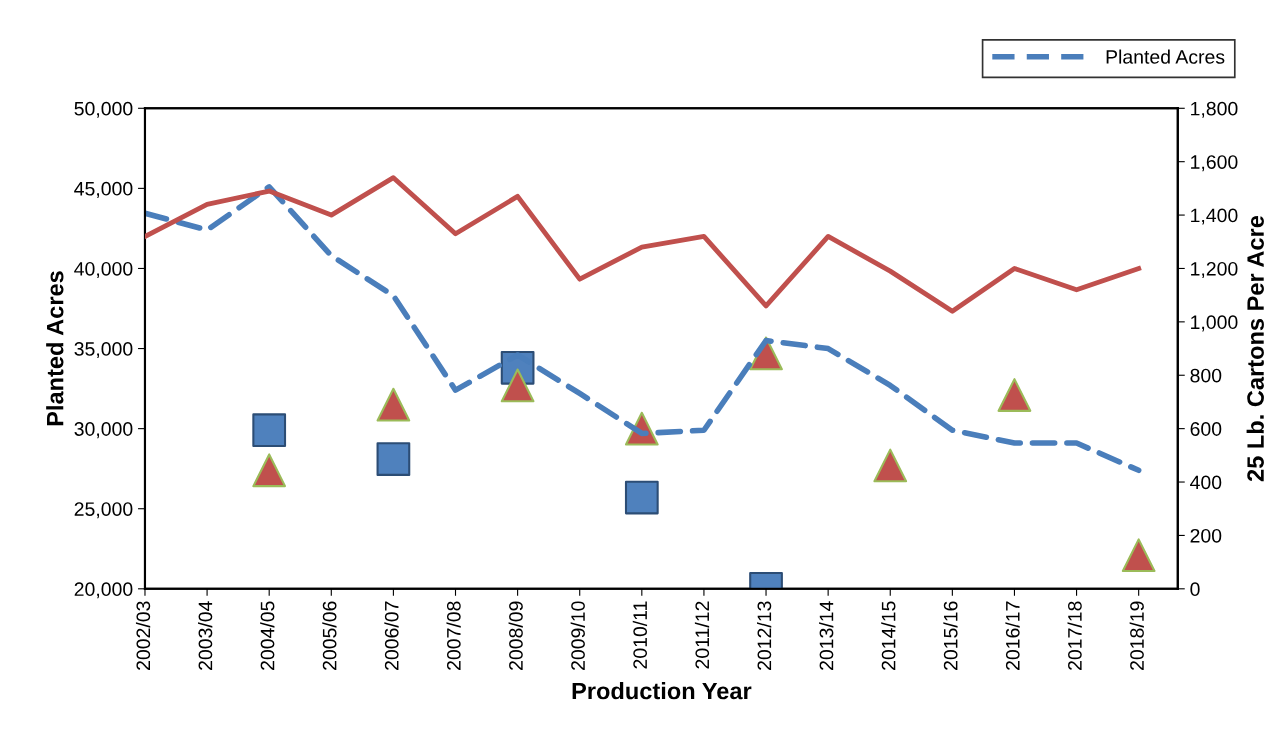  Describe the element at coordinates (103, 109) in the screenshot. I see `y-tick-label: 50,000` at that location.